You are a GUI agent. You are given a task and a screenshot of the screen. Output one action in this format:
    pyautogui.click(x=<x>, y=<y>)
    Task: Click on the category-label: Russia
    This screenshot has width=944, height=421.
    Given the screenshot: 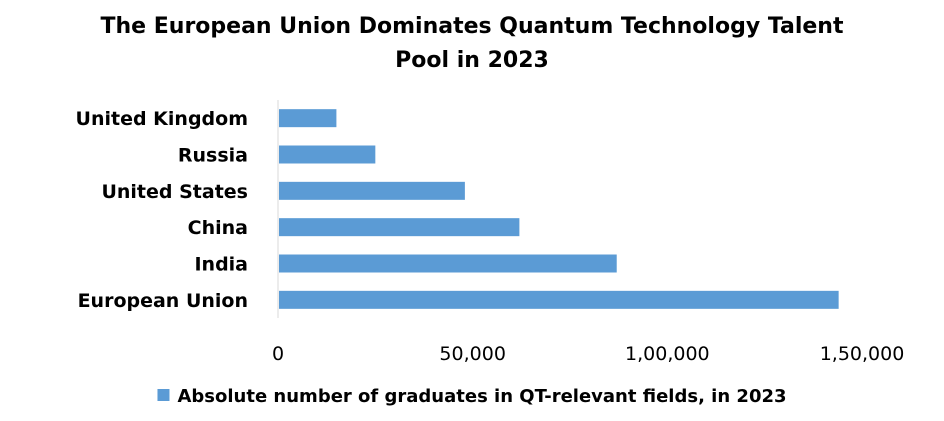 What is the action you would take?
    pyautogui.click(x=213, y=156)
    